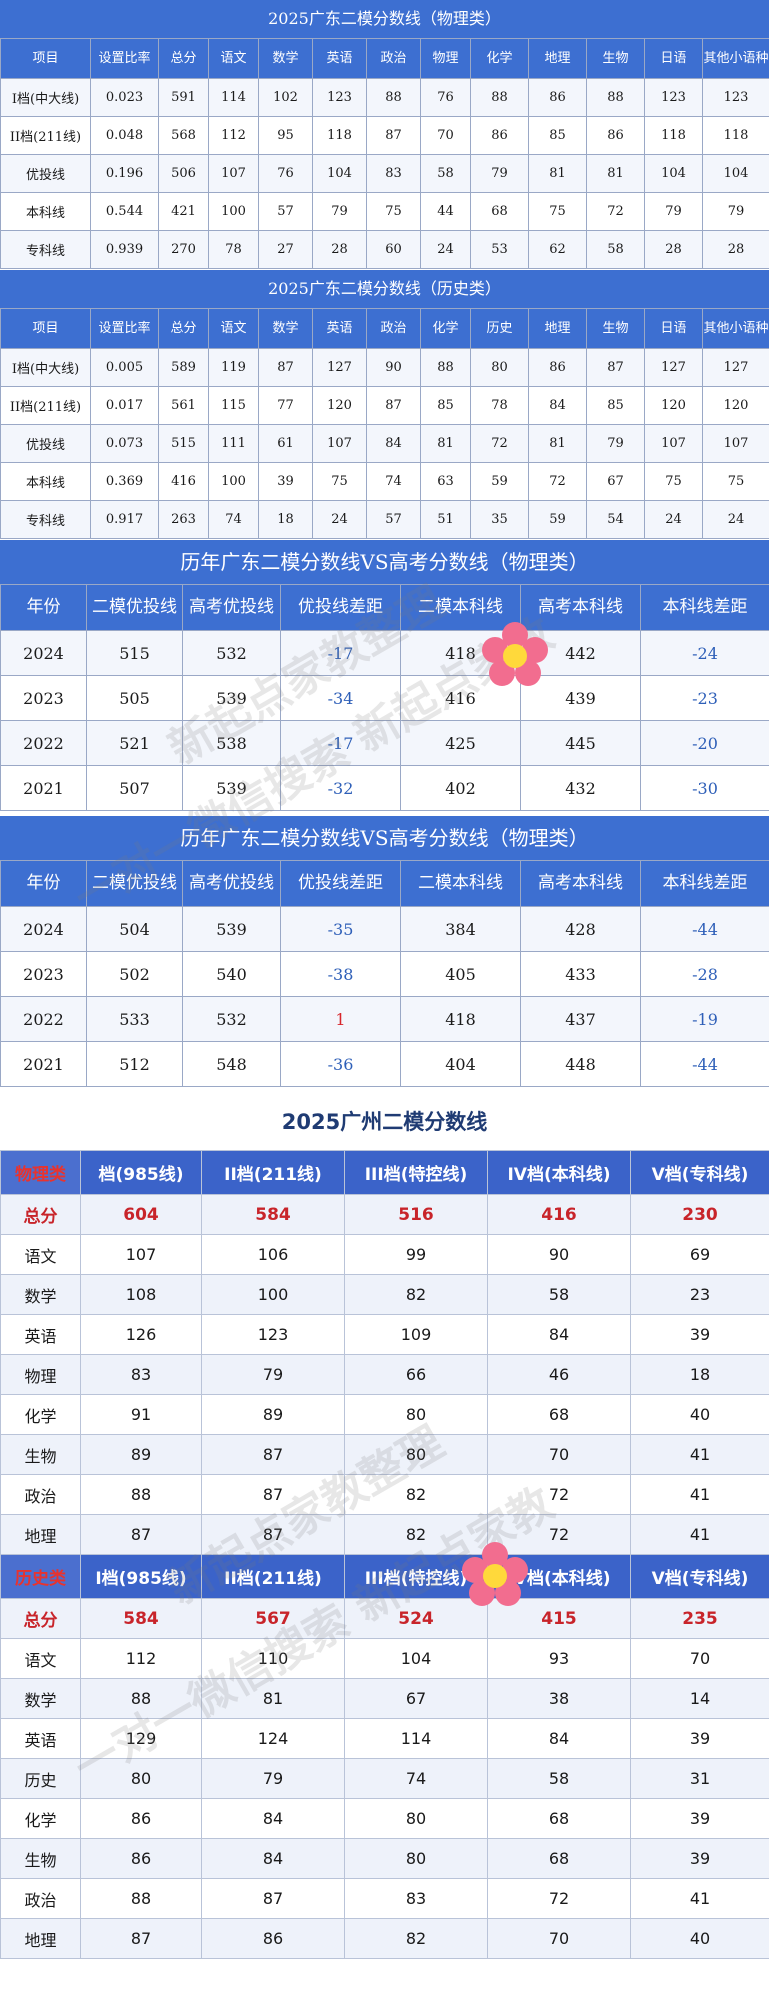 The image size is (769, 2000). I want to click on table-cell: 82, so click(416, 1534).